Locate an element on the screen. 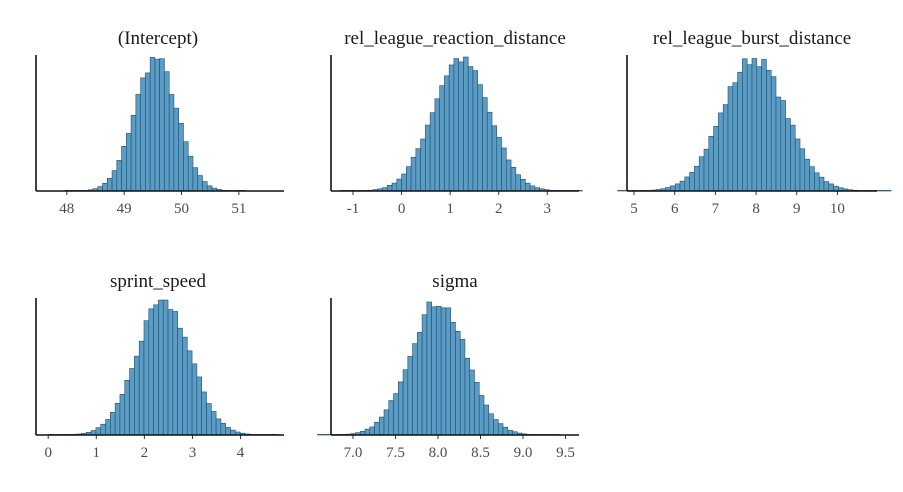 Image resolution: width=903 pixels, height=492 pixels. x-tick-label-sigma: 7.0 is located at coordinates (353, 453).